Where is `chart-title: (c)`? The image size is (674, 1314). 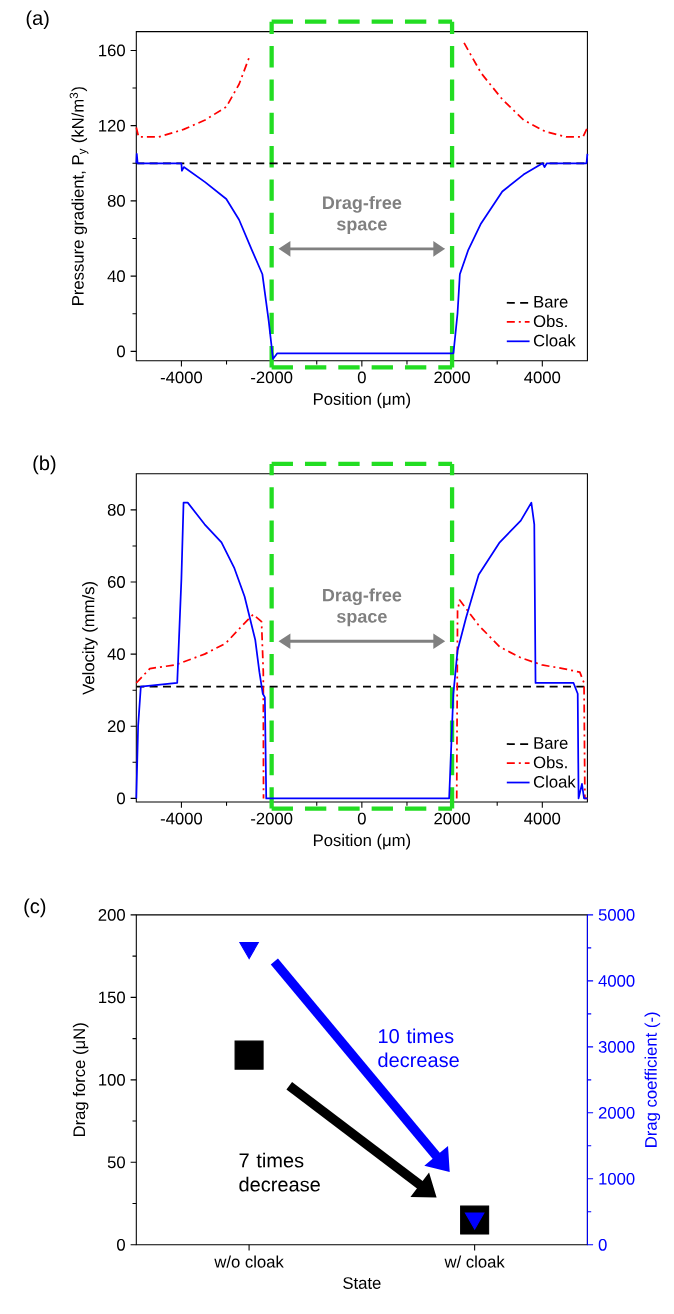 chart-title: (c) is located at coordinates (35, 908).